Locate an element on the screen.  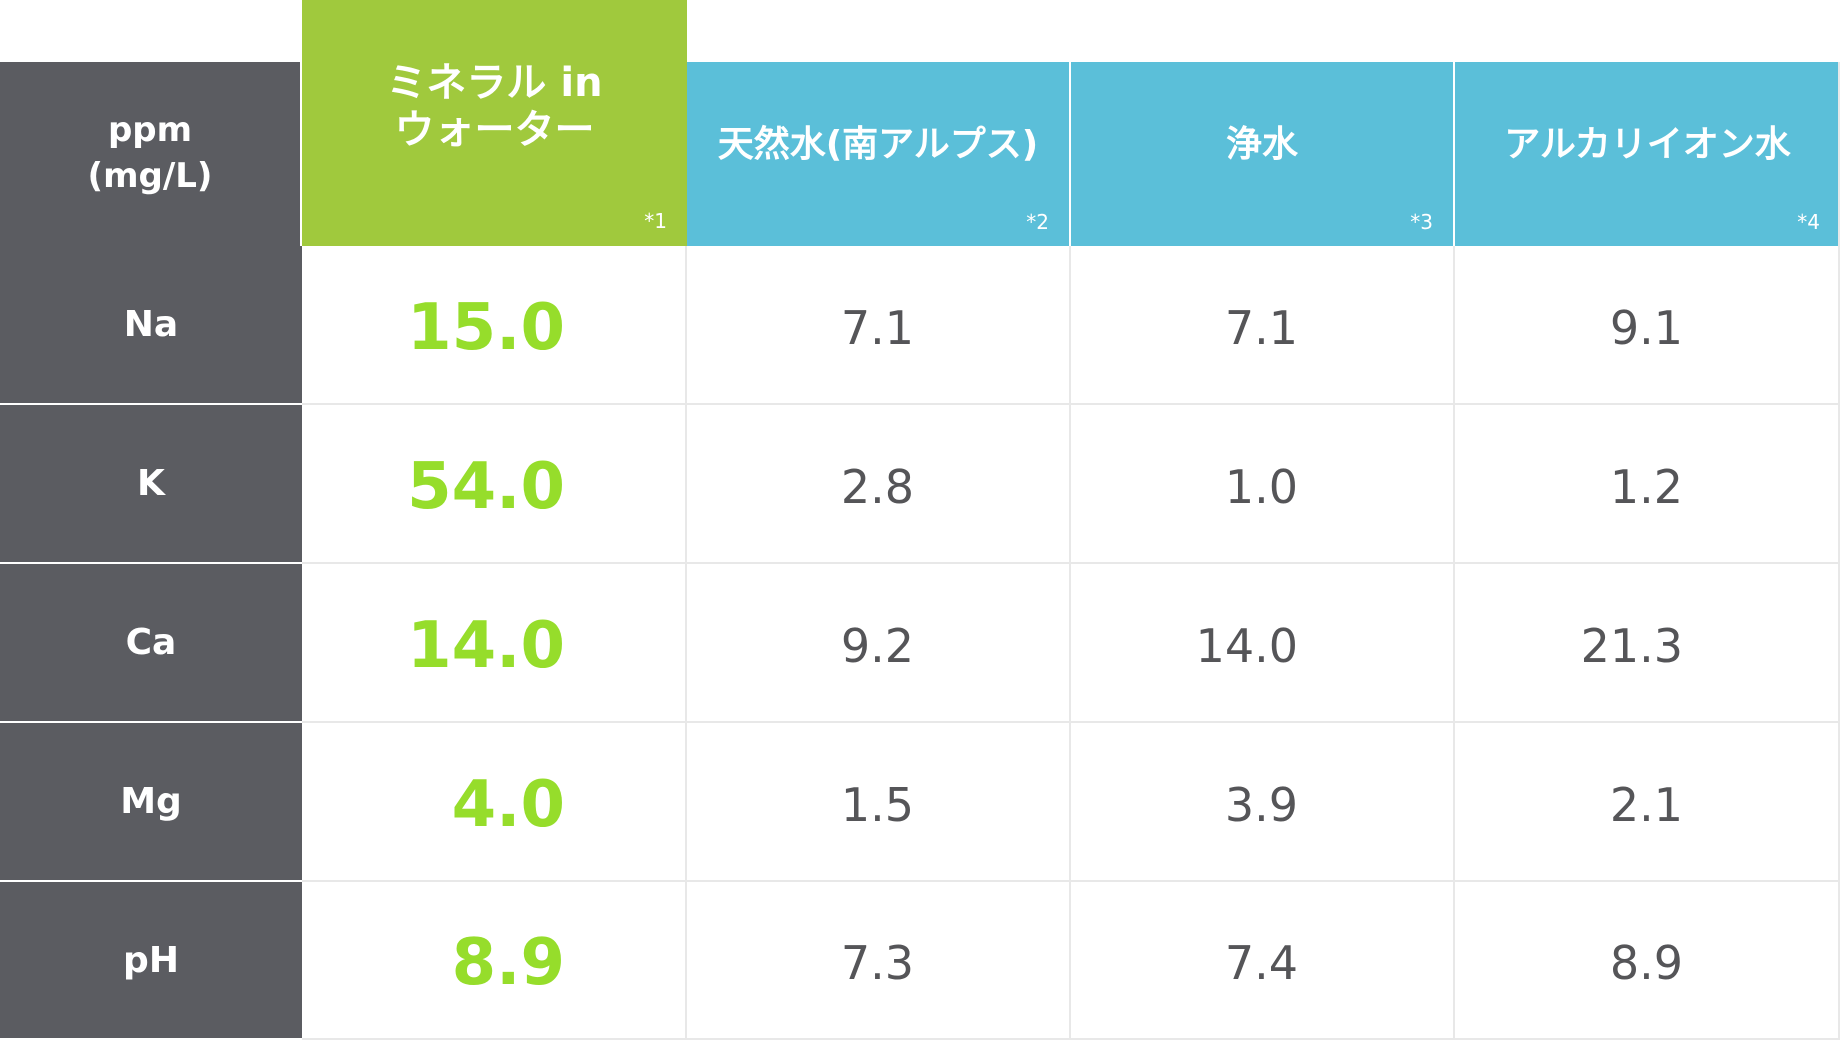
value-cell-alkaline-ca: 21.3 is located at coordinates (1647, 643).